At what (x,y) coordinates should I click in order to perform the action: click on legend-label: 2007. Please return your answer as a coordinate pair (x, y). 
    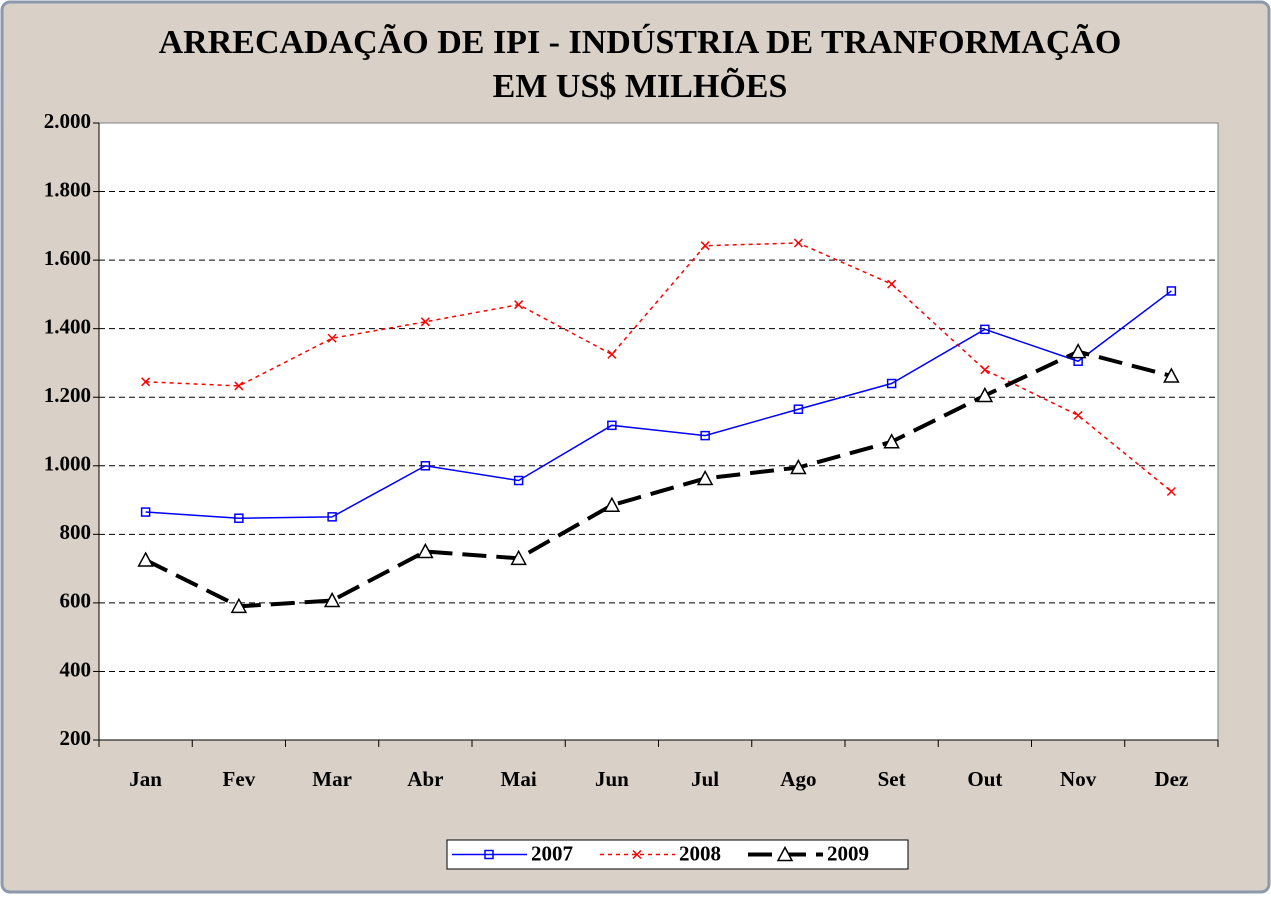
    Looking at the image, I should click on (552, 853).